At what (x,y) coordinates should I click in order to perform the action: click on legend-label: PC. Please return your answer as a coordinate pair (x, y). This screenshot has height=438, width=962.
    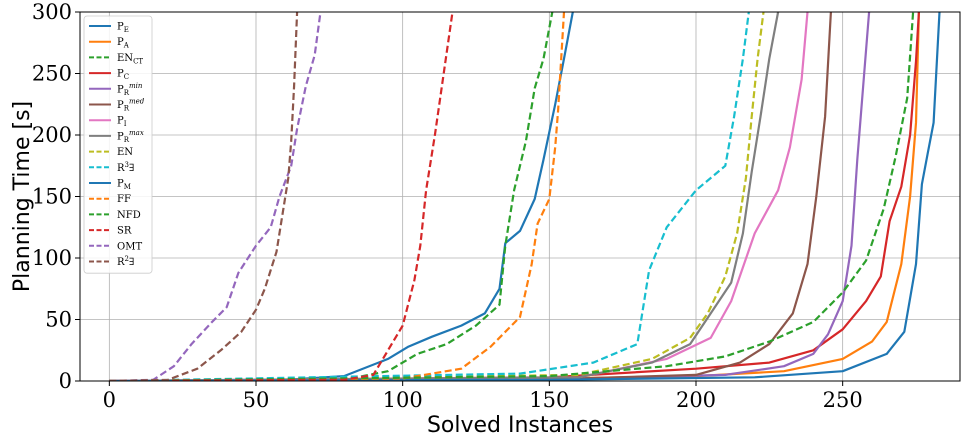
    Looking at the image, I should click on (123, 75).